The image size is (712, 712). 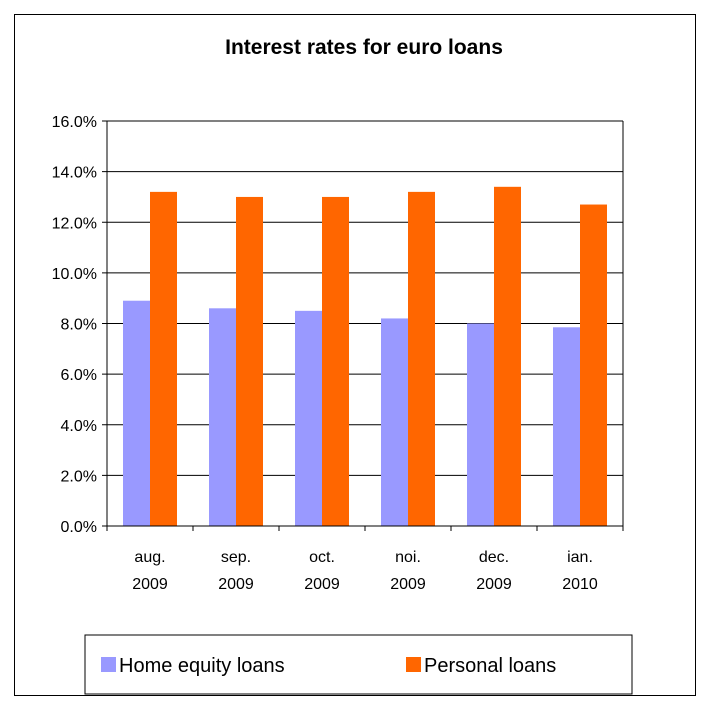 What do you see at coordinates (79, 375) in the screenshot?
I see `y-tick-label: 6.0%` at bounding box center [79, 375].